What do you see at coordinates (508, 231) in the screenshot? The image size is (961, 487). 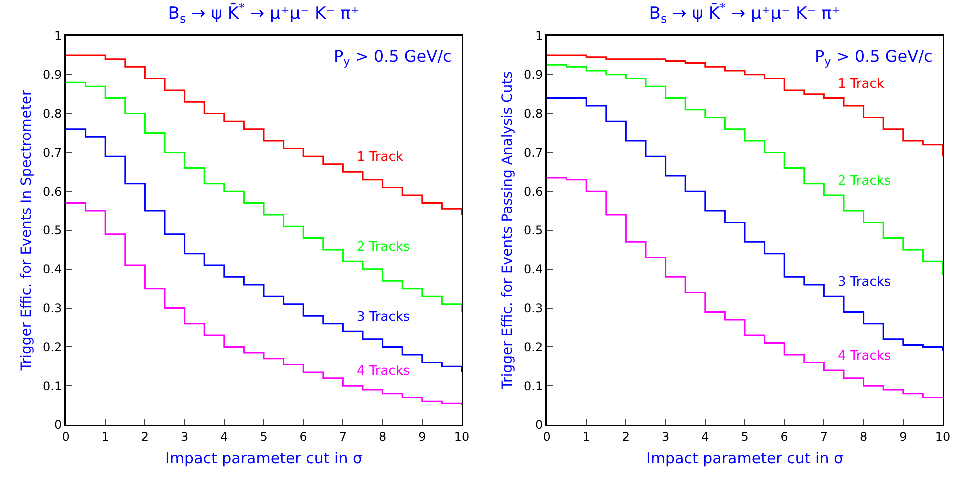 I see `y-axis-title: Trigger Effic. for Events Passing Analysis Cuts` at bounding box center [508, 231].